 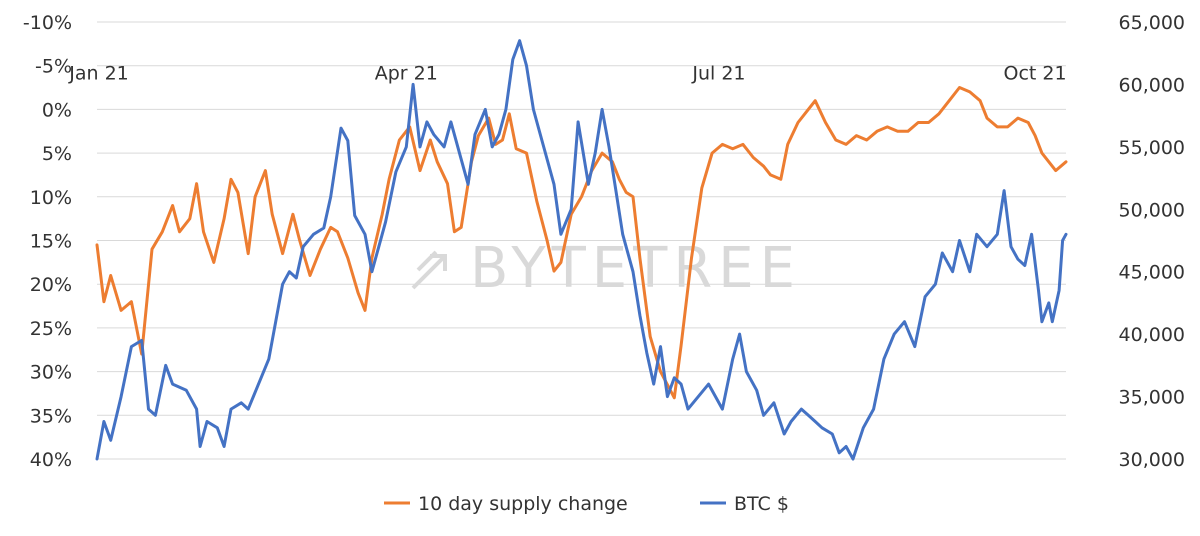 I want to click on left-axis-ticks: -10% -5% 0% 5% 10% 15% 20% 25% 30% 35% 40%, so click(x=47, y=241).